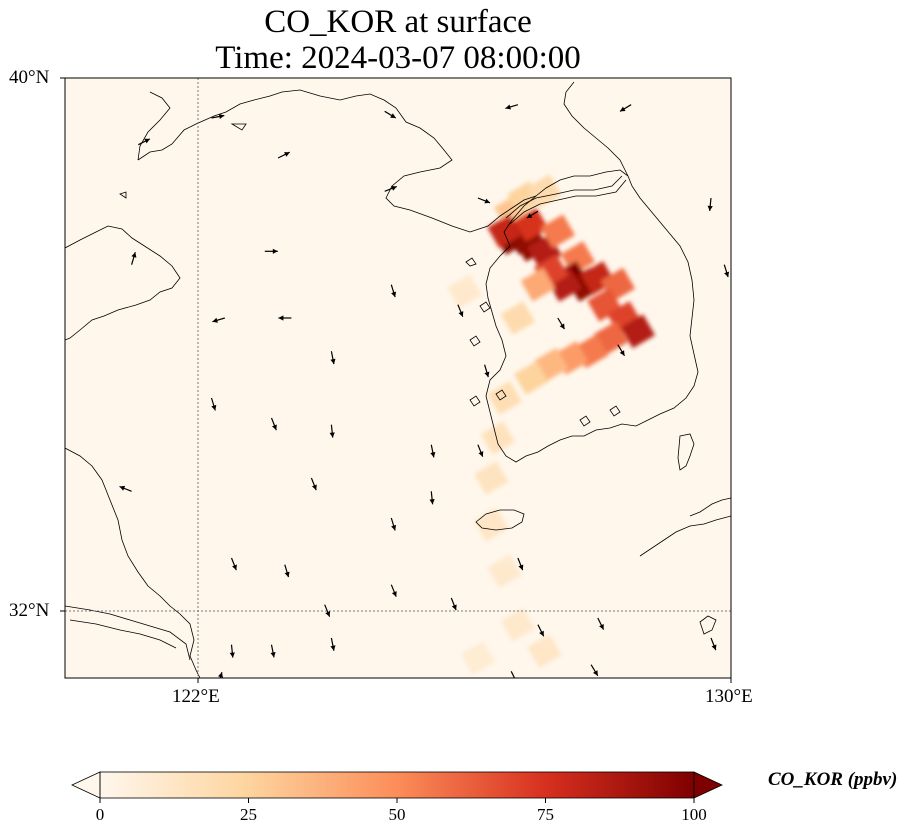  What do you see at coordinates (397, 814) in the screenshot?
I see `colorbar-tick-label: 50` at bounding box center [397, 814].